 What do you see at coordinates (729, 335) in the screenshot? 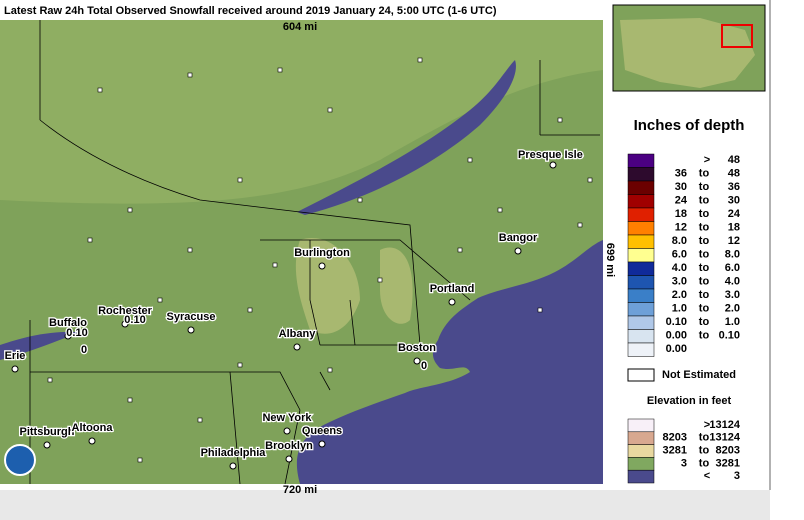
I see `legend-hi: 0.10` at bounding box center [729, 335].